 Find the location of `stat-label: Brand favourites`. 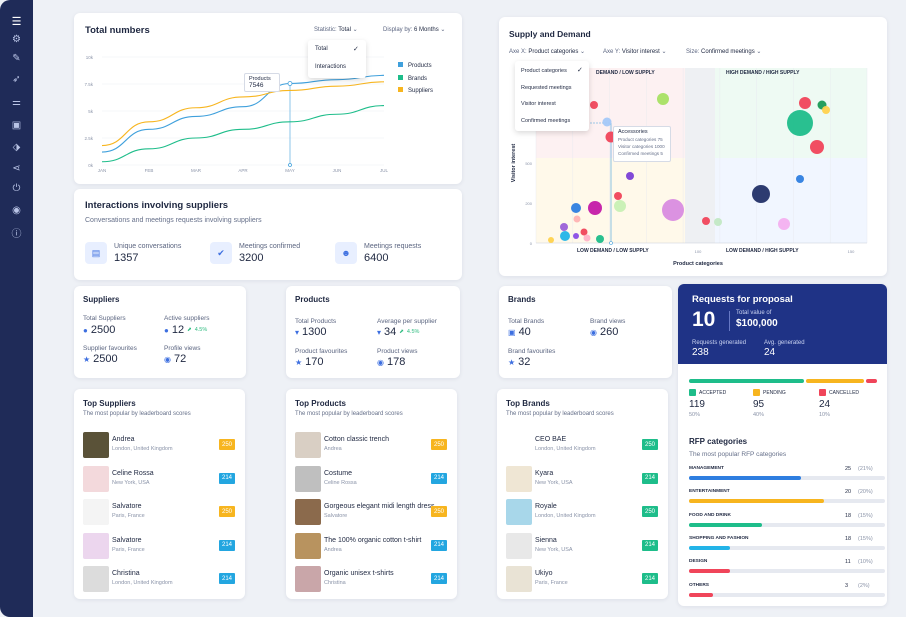

stat-label: Brand favourites is located at coordinates (532, 351).